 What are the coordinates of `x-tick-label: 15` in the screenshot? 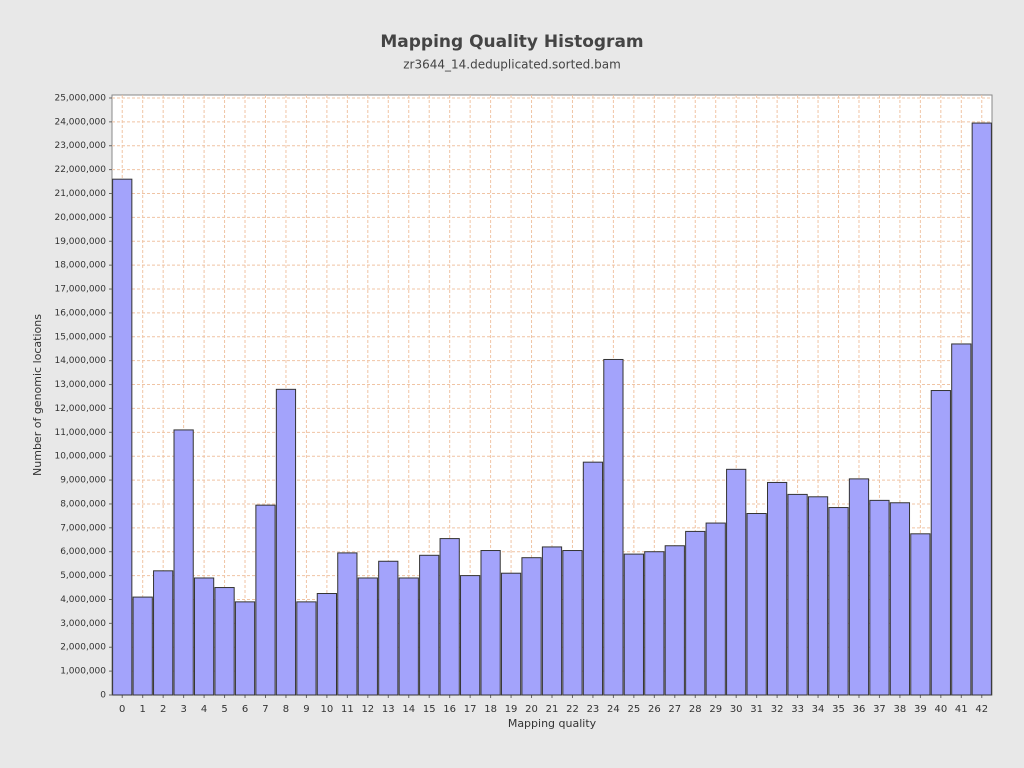 It's located at (429, 709).